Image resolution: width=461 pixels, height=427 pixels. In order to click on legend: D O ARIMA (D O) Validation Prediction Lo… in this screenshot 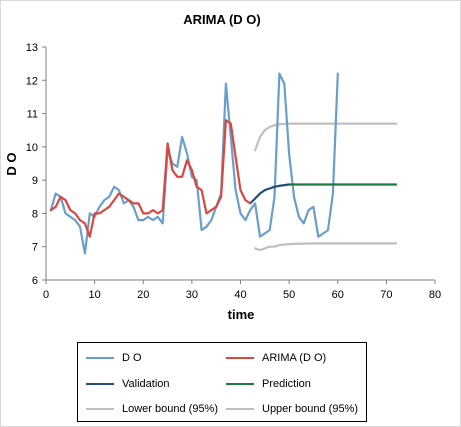, I will do `click(222, 382)`.